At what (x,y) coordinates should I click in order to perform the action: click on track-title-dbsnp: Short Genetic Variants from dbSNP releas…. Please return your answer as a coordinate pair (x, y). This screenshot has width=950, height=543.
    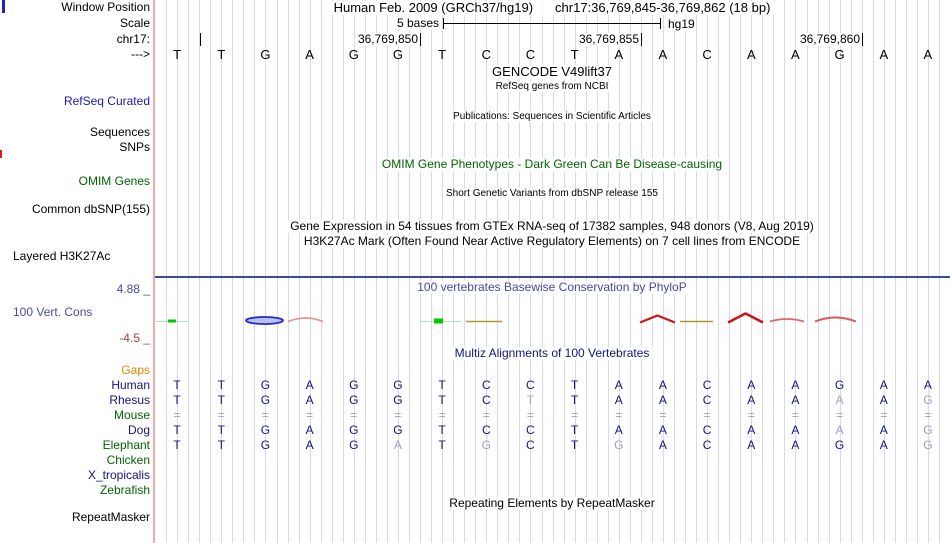
    Looking at the image, I should click on (552, 193).